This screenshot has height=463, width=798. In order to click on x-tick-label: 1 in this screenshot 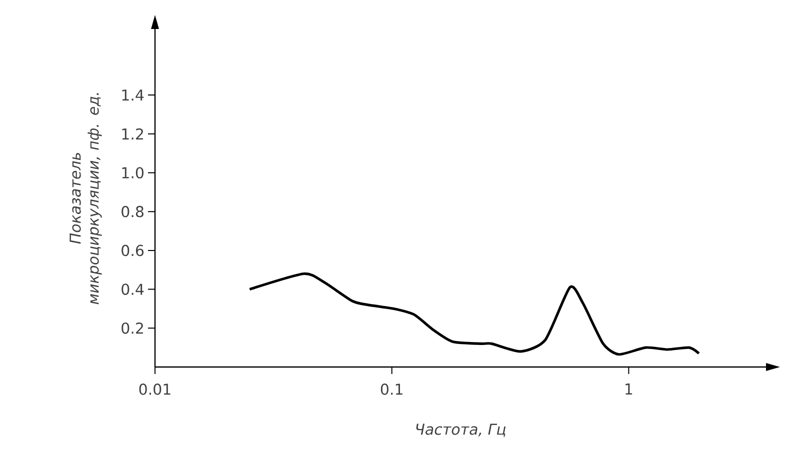, I will do `click(629, 389)`.